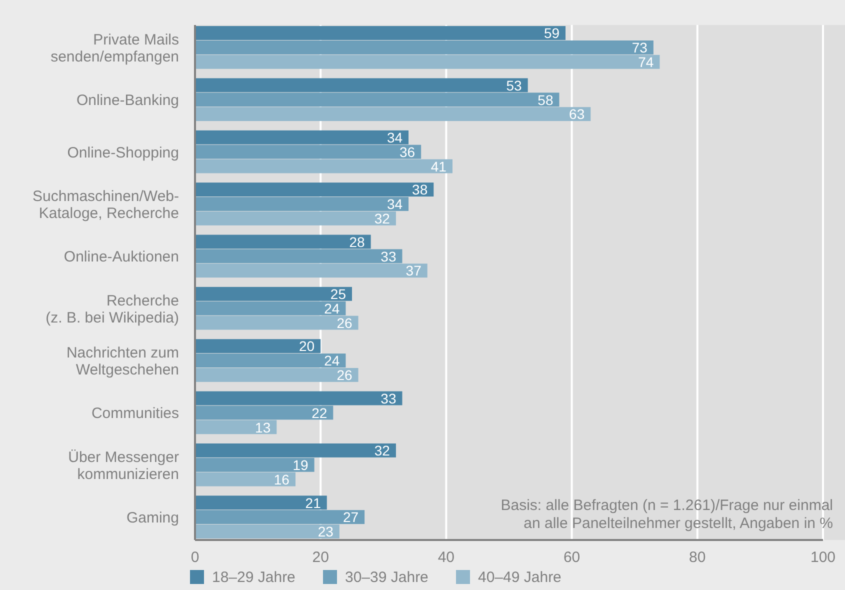  What do you see at coordinates (571, 557) in the screenshot?
I see `x-tick-label: 60` at bounding box center [571, 557].